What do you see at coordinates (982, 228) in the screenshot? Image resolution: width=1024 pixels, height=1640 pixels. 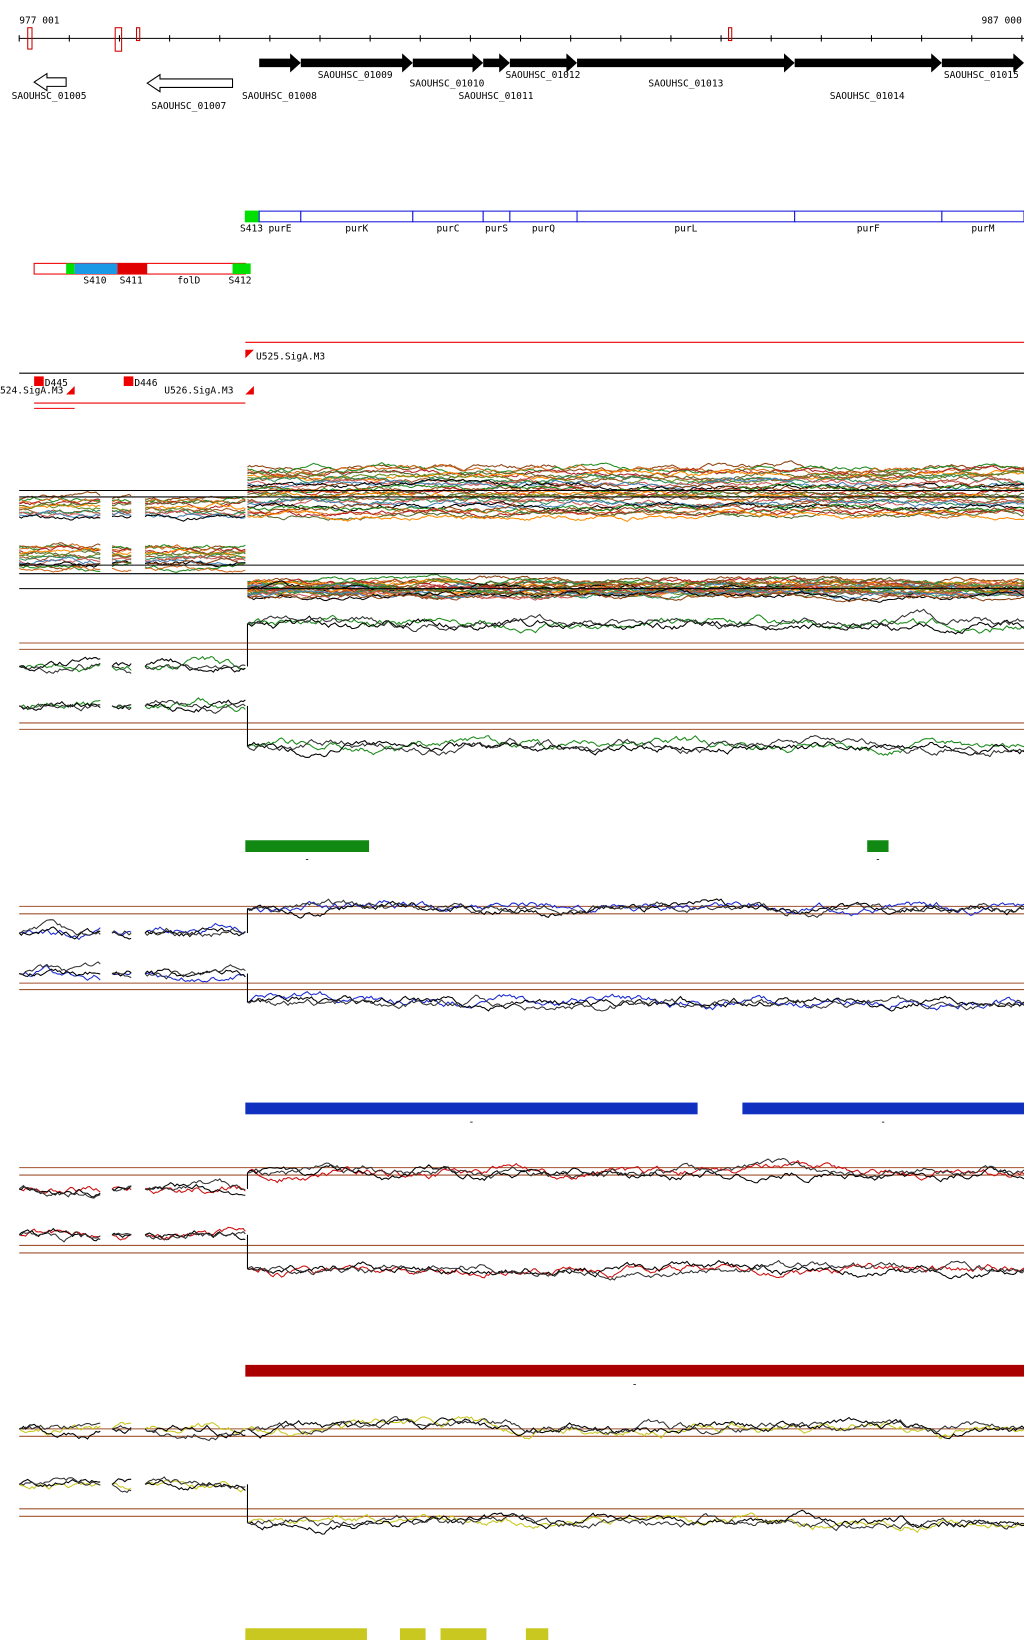 I see `operon-label: purM` at bounding box center [982, 228].